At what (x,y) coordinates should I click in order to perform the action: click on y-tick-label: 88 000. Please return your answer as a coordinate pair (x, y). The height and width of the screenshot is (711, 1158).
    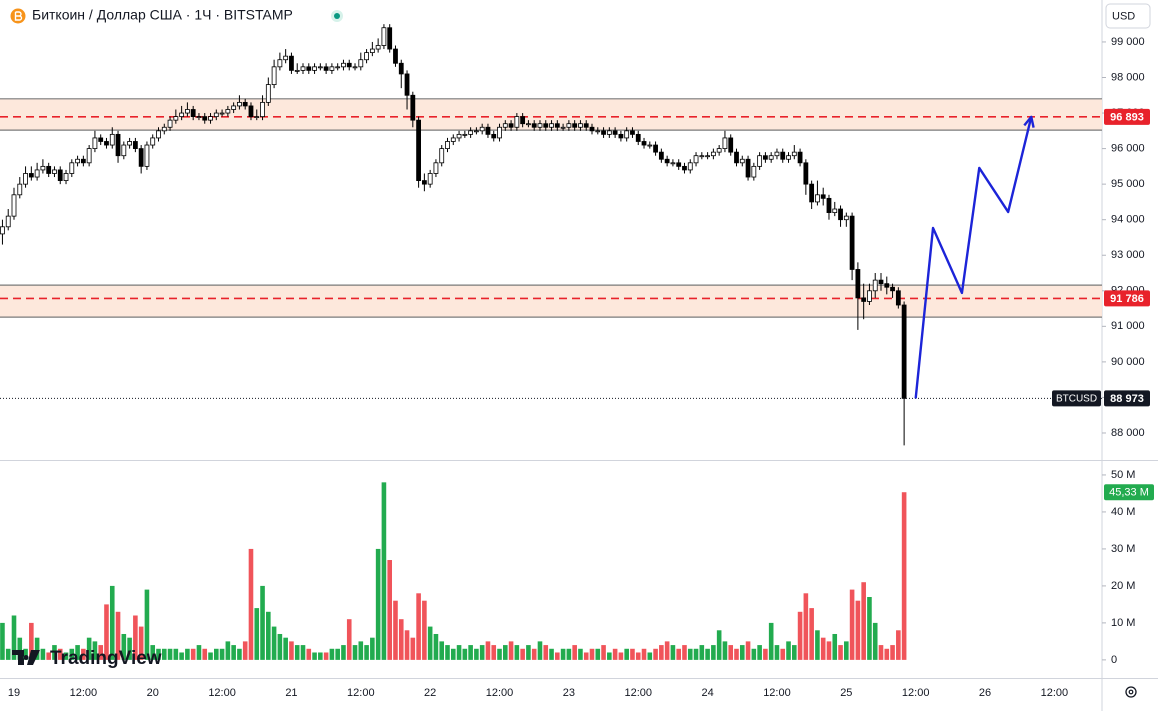
    Looking at the image, I should click on (1128, 433).